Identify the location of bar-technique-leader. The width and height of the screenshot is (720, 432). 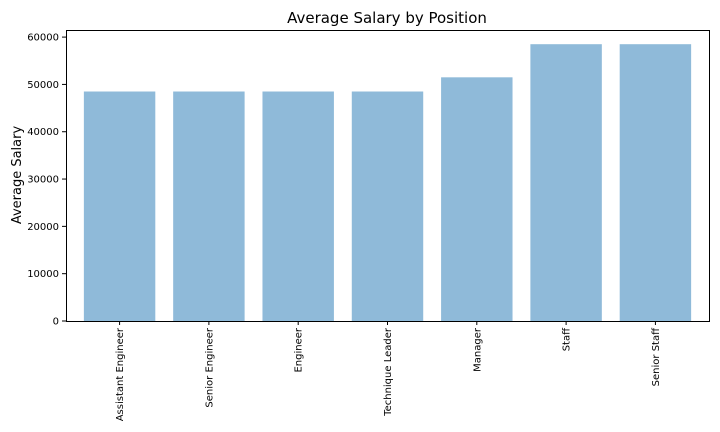
(387, 206).